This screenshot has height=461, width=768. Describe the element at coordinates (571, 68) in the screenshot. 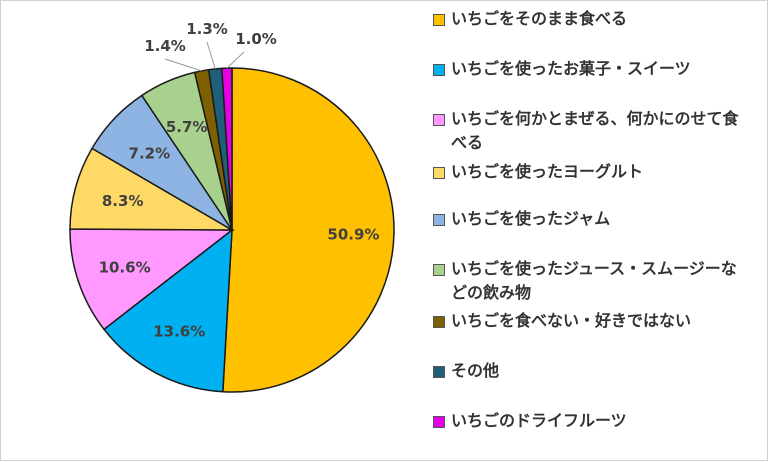

I see `legend-label-2: いちごを使ったお菓子・スイーツ` at that location.